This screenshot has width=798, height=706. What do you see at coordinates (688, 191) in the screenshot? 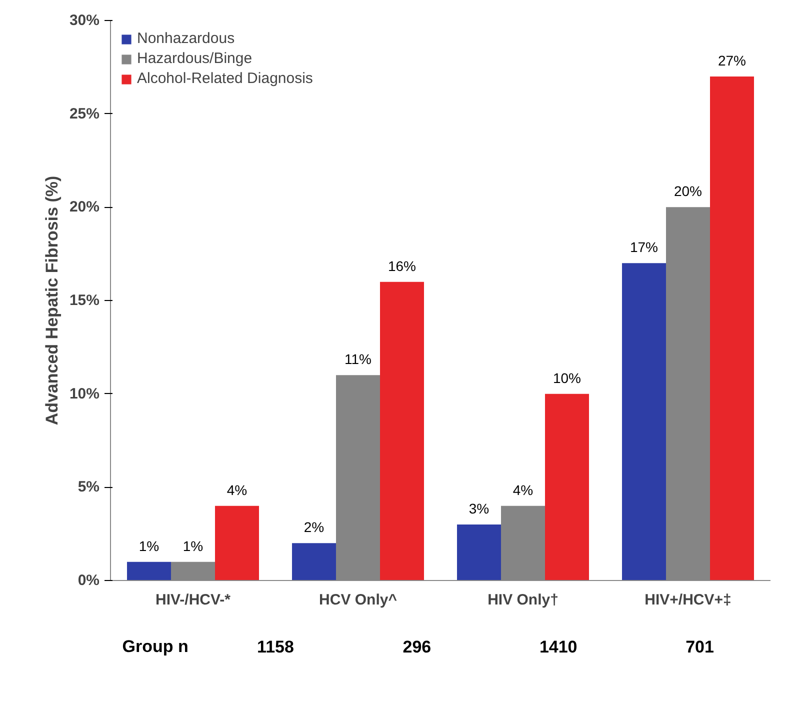
I see `data-label: 20%` at bounding box center [688, 191].